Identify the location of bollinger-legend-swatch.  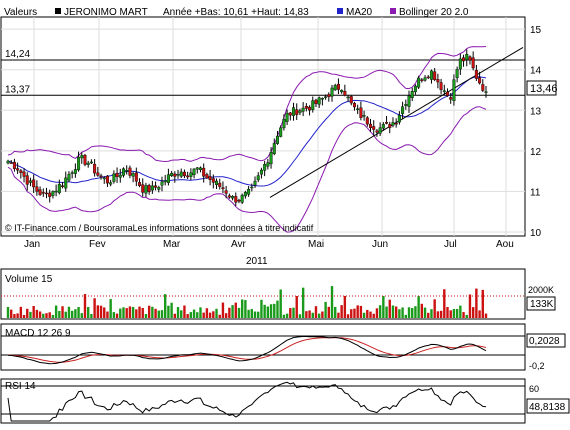
(393, 11).